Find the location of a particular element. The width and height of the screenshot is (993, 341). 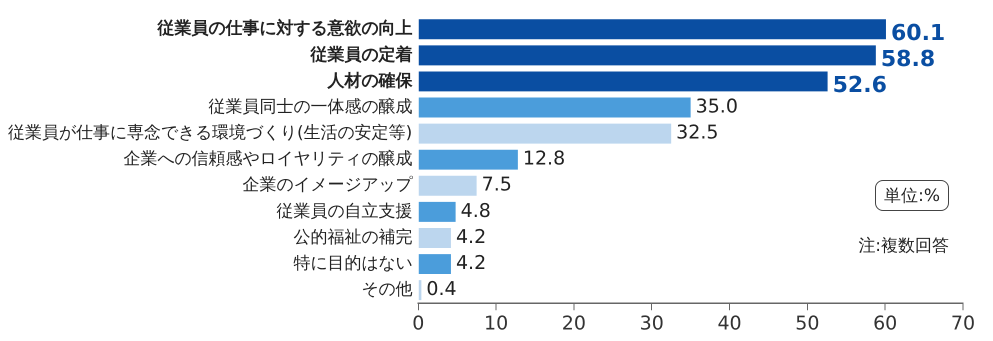

y-tick-label: 従業員同士の一体感の醸成 is located at coordinates (310, 106).